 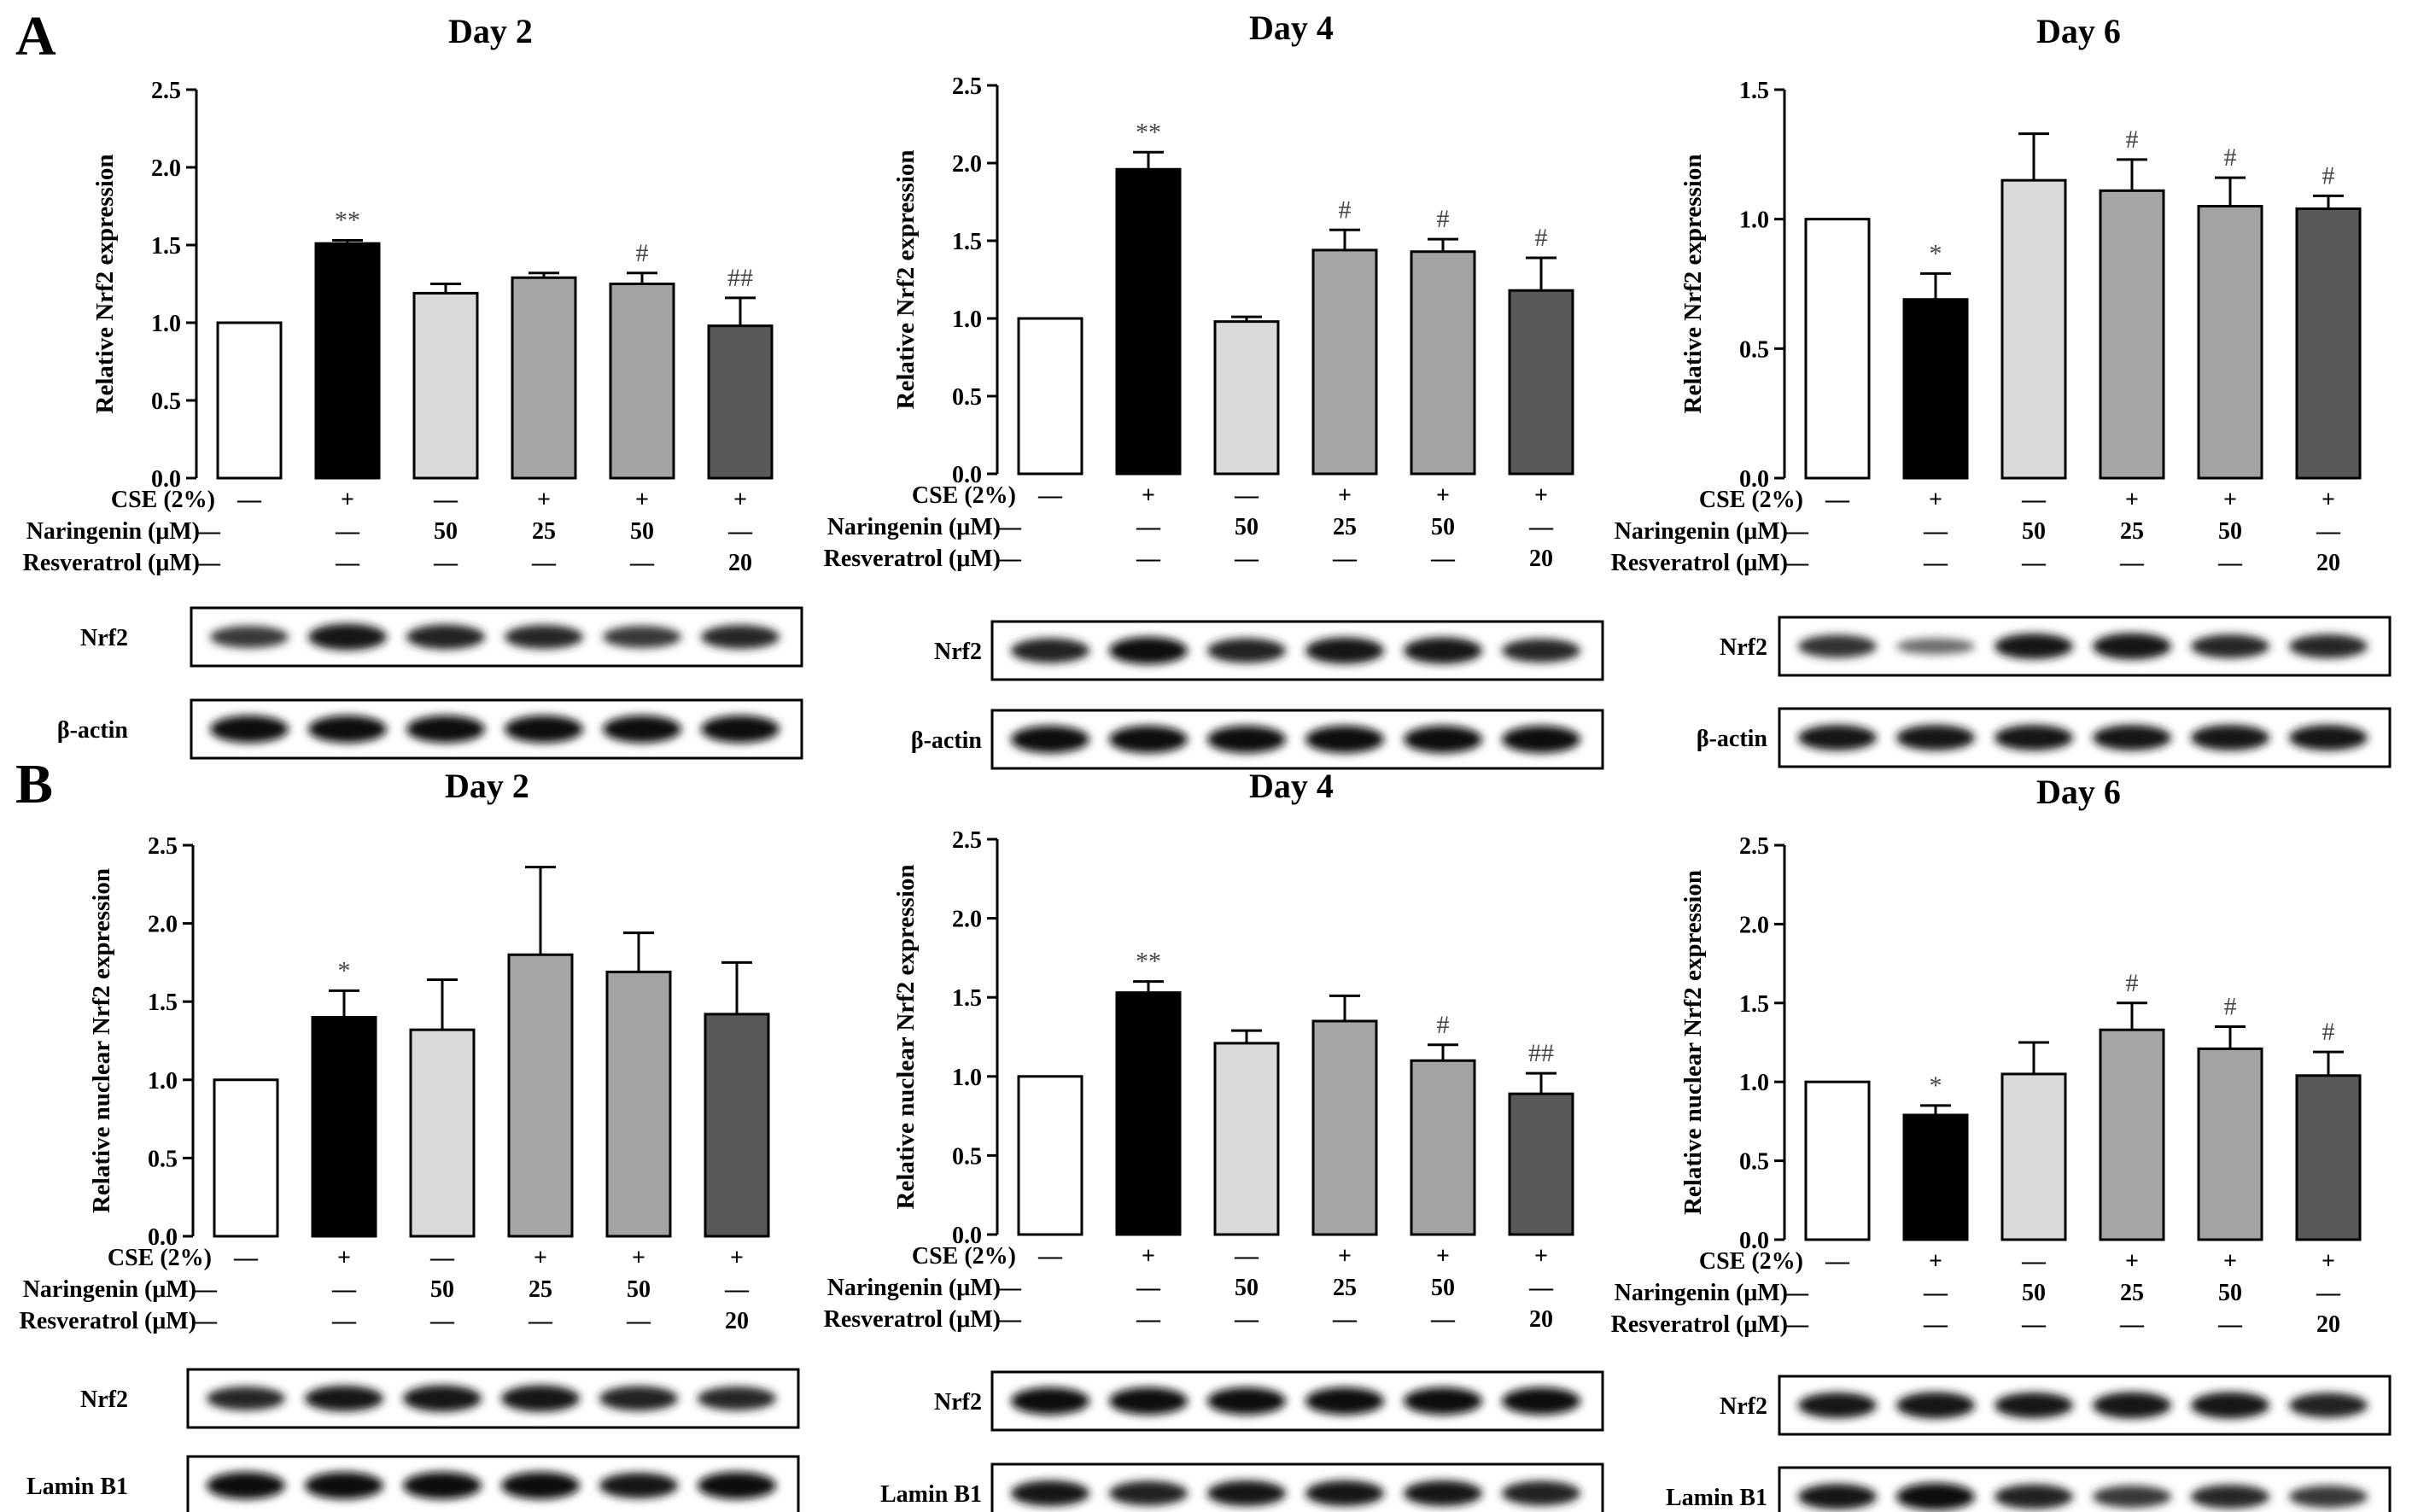 I want to click on y-tick-label: 1.5, so click(x=967, y=242).